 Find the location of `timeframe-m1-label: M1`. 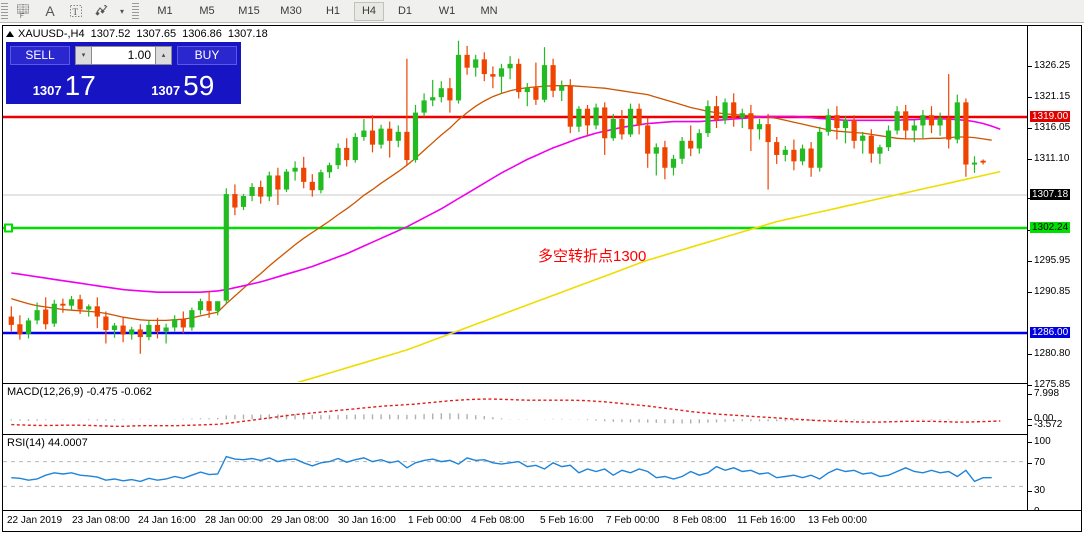

timeframe-m1-label: M1 is located at coordinates (165, 11).